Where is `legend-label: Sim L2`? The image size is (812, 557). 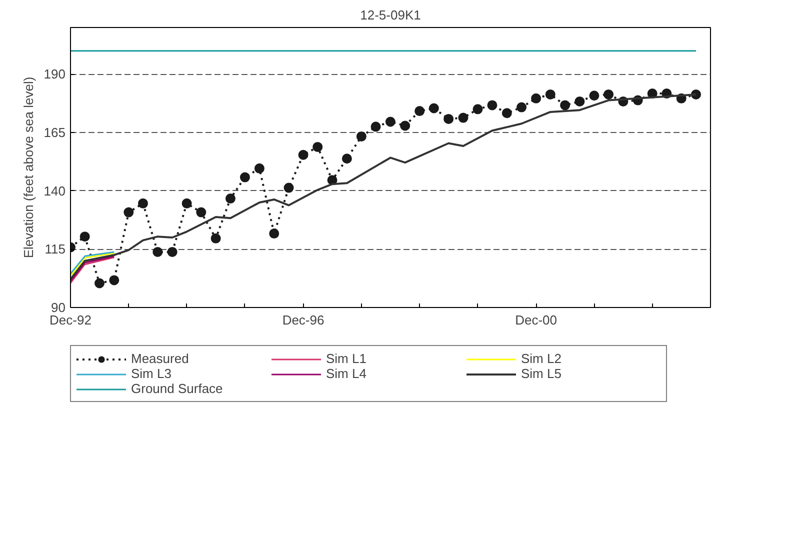
legend-label: Sim L2 is located at coordinates (541, 358).